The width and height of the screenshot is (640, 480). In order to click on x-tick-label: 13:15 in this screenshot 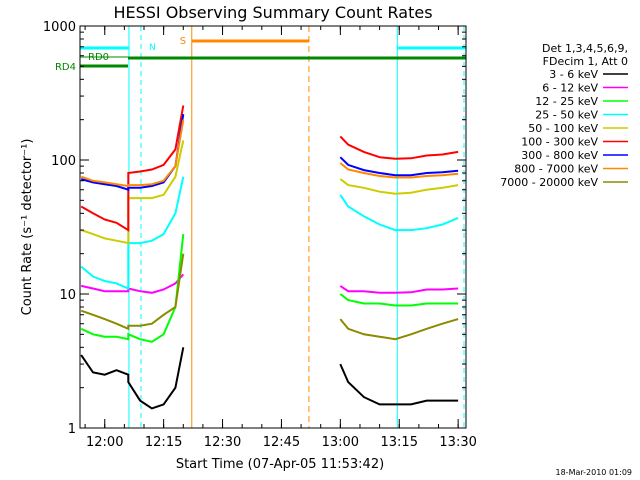, I will do `click(399, 442)`.